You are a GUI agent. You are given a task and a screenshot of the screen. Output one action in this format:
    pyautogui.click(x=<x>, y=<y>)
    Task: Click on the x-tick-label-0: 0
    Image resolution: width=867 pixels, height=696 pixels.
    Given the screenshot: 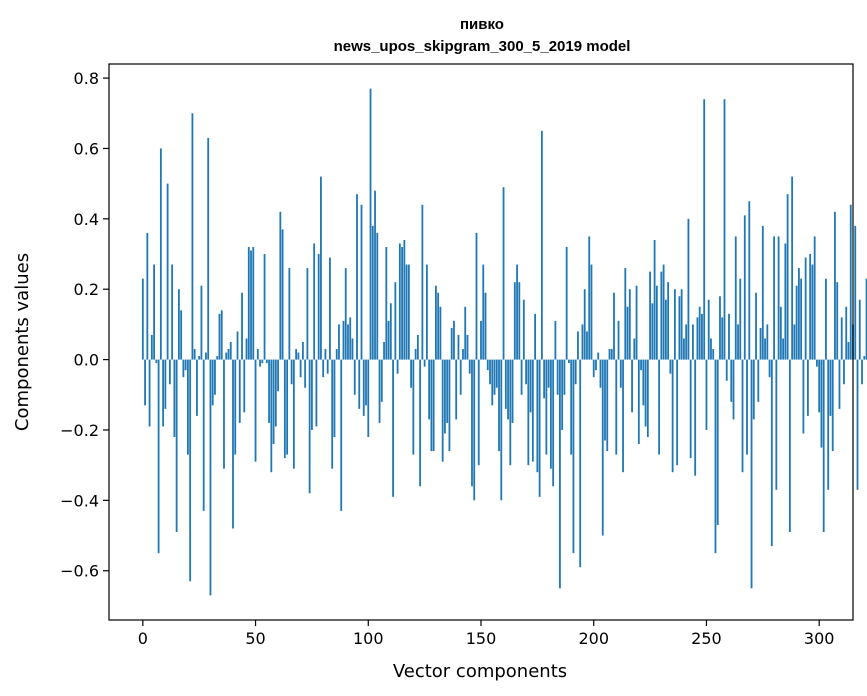 What is the action you would take?
    pyautogui.click(x=143, y=638)
    